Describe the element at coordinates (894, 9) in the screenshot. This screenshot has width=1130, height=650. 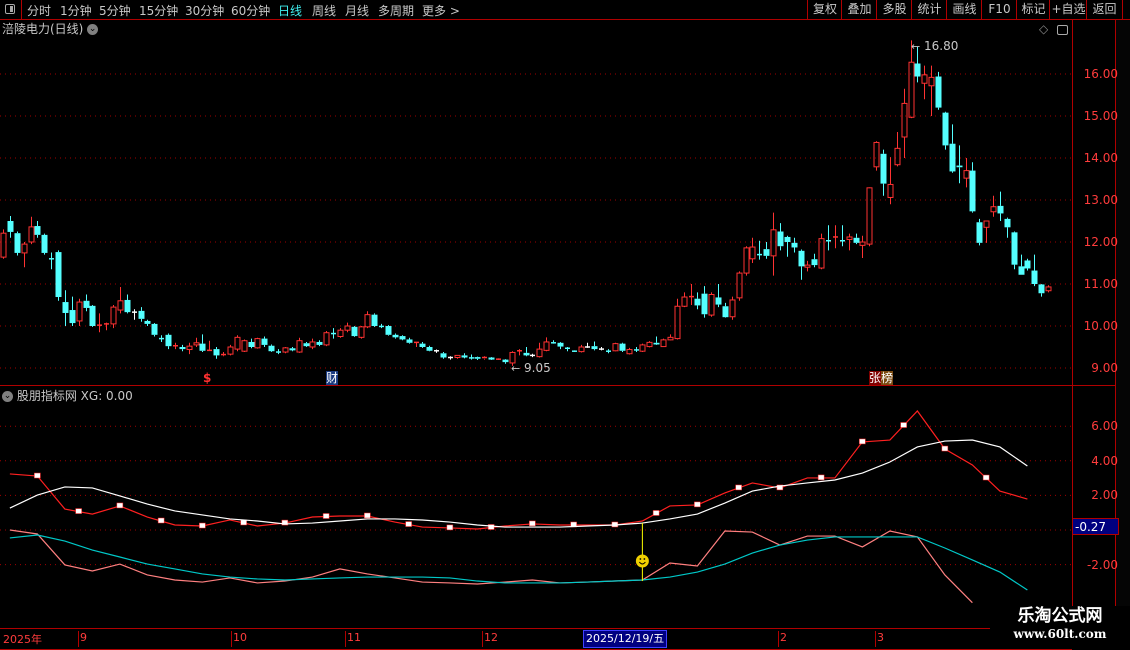
I see `multi-stock-button: 多股` at that location.